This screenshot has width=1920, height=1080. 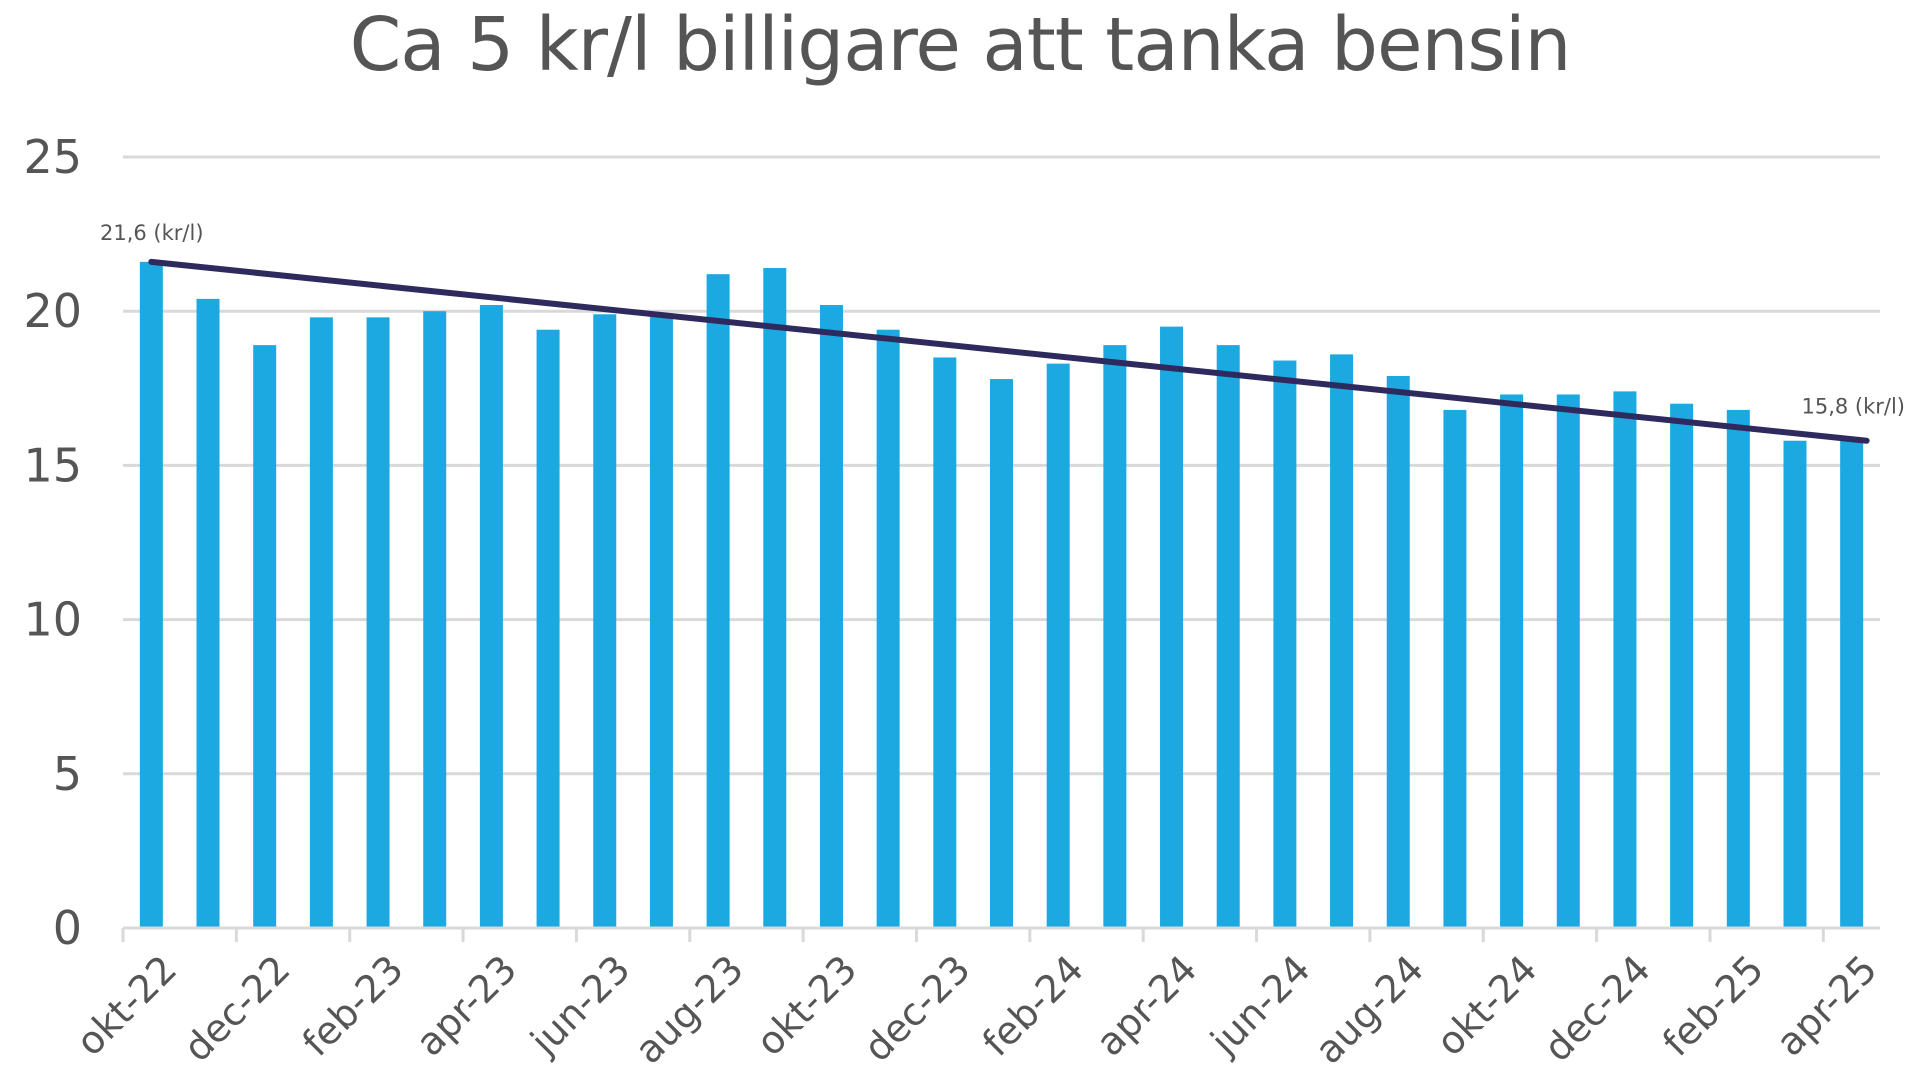 I want to click on x-tick-label: apr-25, so click(x=1827, y=1006).